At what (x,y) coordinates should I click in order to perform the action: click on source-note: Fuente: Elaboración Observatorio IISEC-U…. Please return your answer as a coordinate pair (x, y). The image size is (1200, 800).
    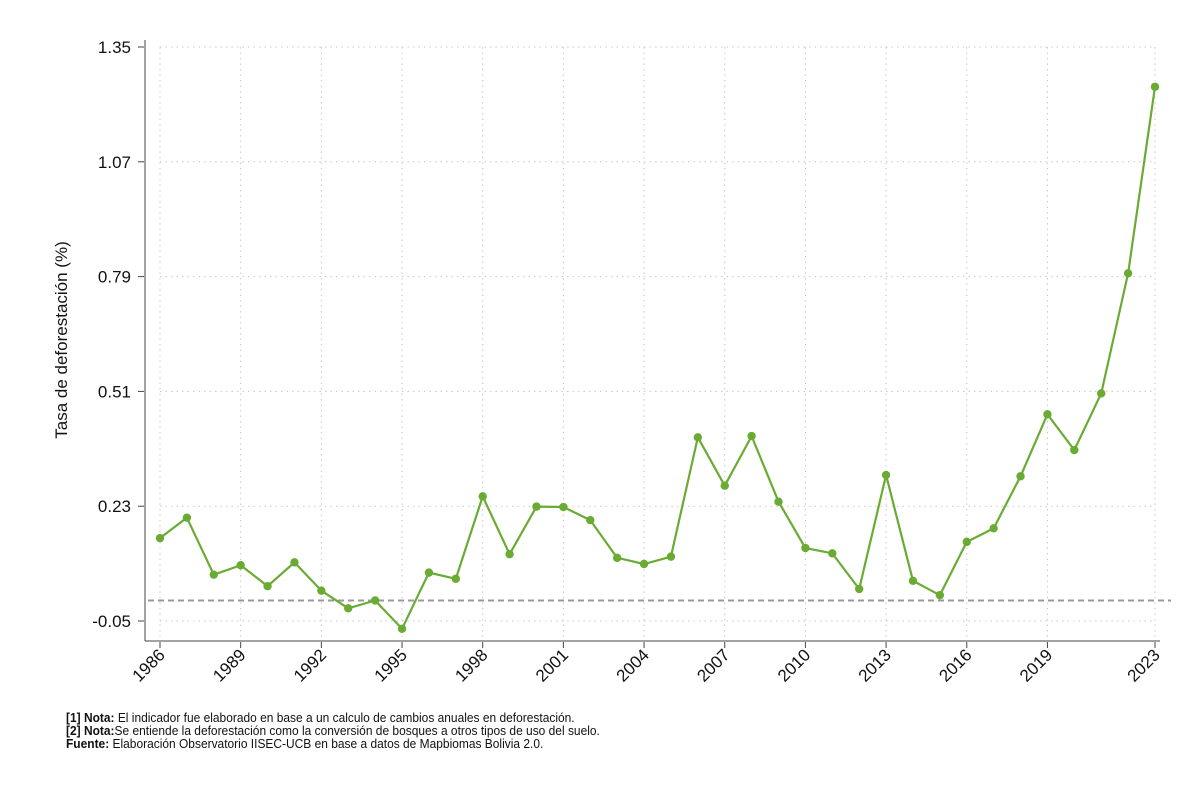
    Looking at the image, I should click on (333, 743).